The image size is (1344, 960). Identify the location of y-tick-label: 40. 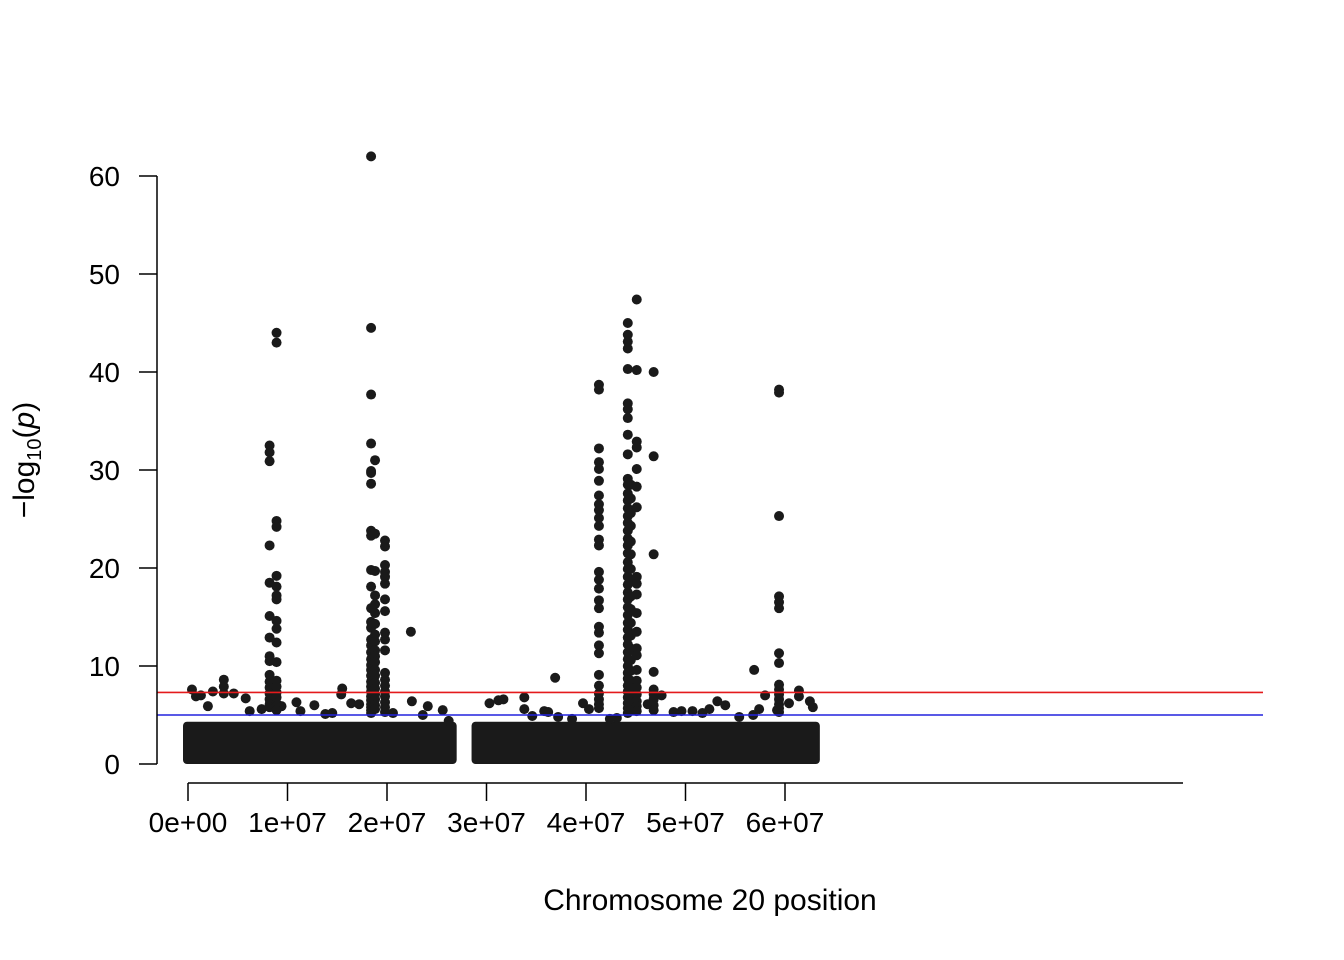
(104, 372).